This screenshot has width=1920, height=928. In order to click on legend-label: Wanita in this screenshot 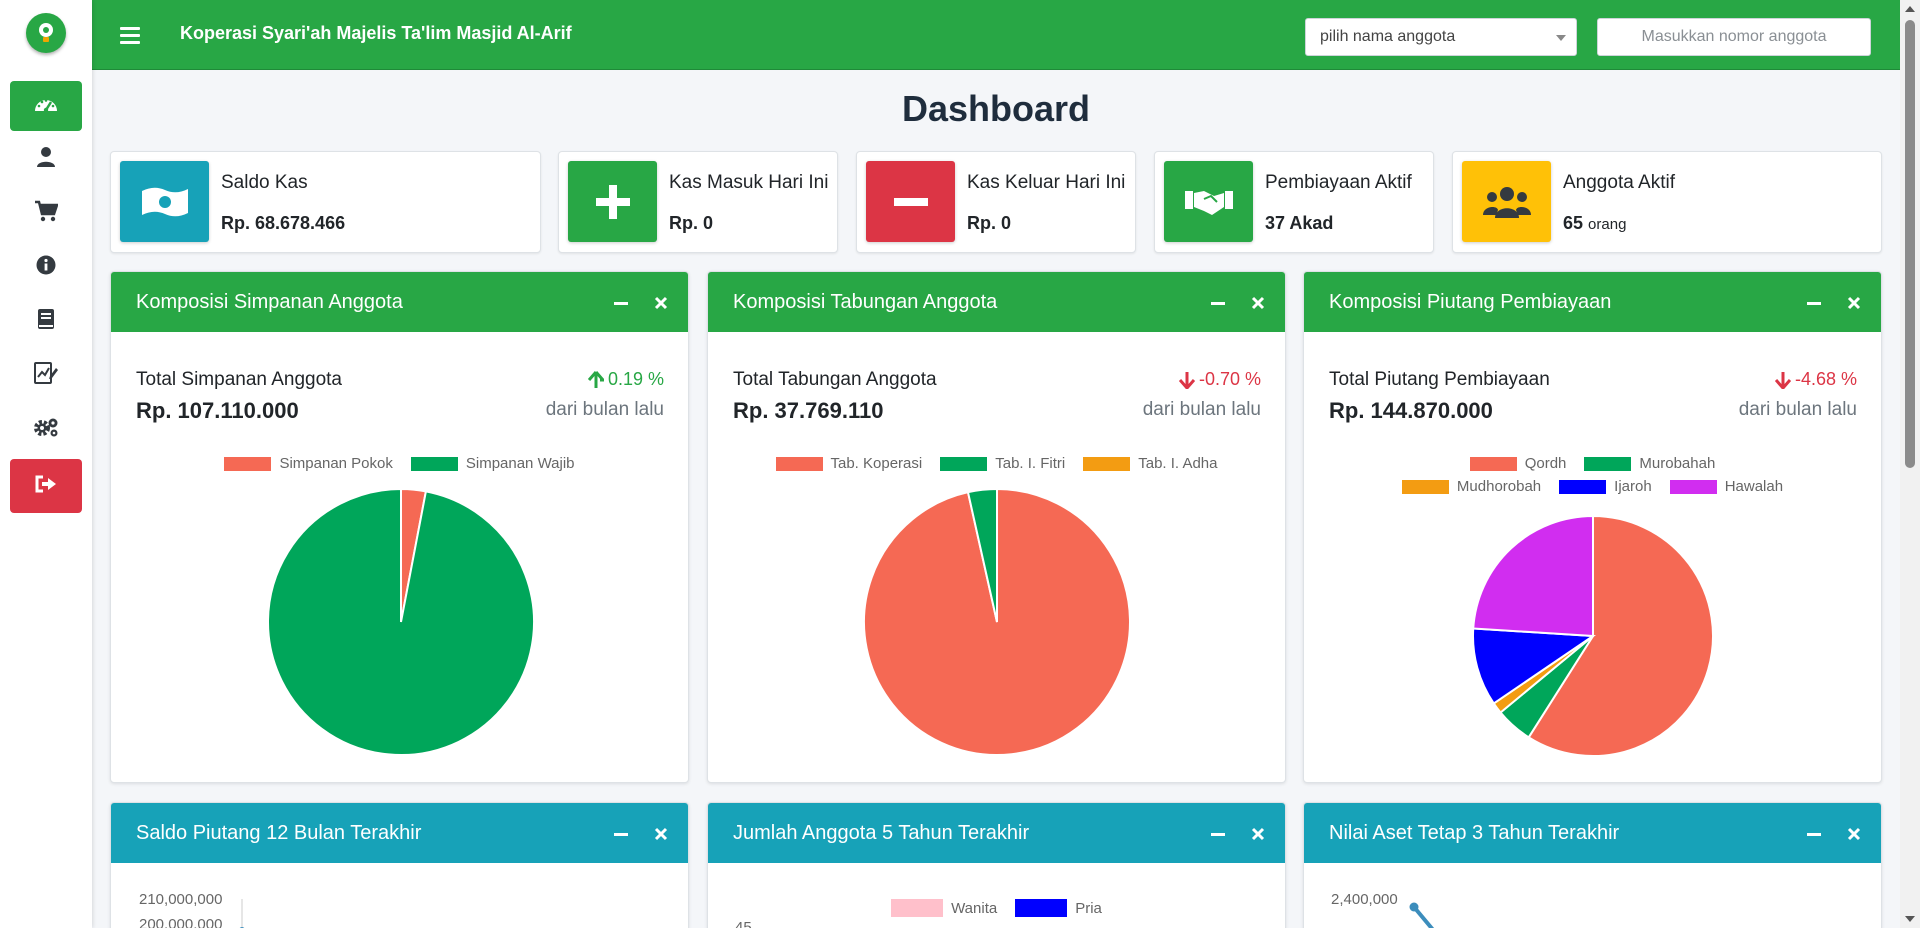, I will do `click(974, 908)`.